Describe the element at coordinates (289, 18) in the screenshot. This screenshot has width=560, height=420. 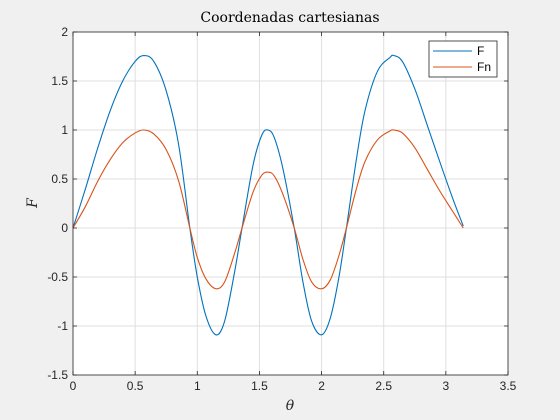
I see `chart-title: Coordenadas cartesianas` at that location.